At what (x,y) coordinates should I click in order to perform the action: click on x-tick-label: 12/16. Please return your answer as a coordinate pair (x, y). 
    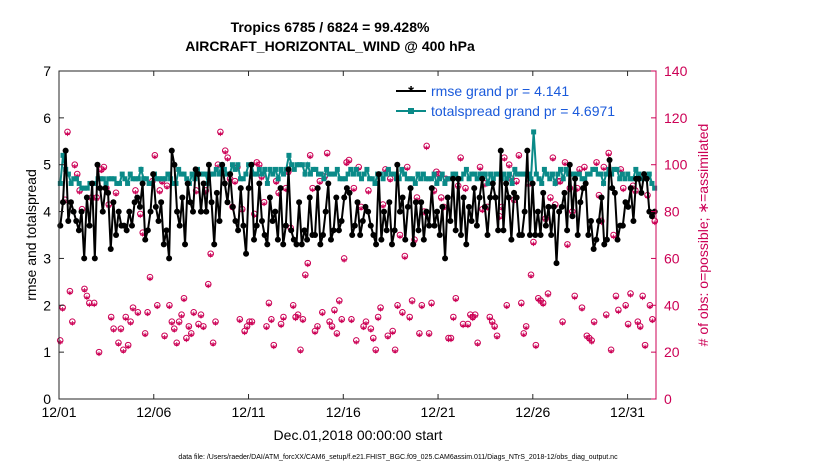
    Looking at the image, I should click on (343, 412).